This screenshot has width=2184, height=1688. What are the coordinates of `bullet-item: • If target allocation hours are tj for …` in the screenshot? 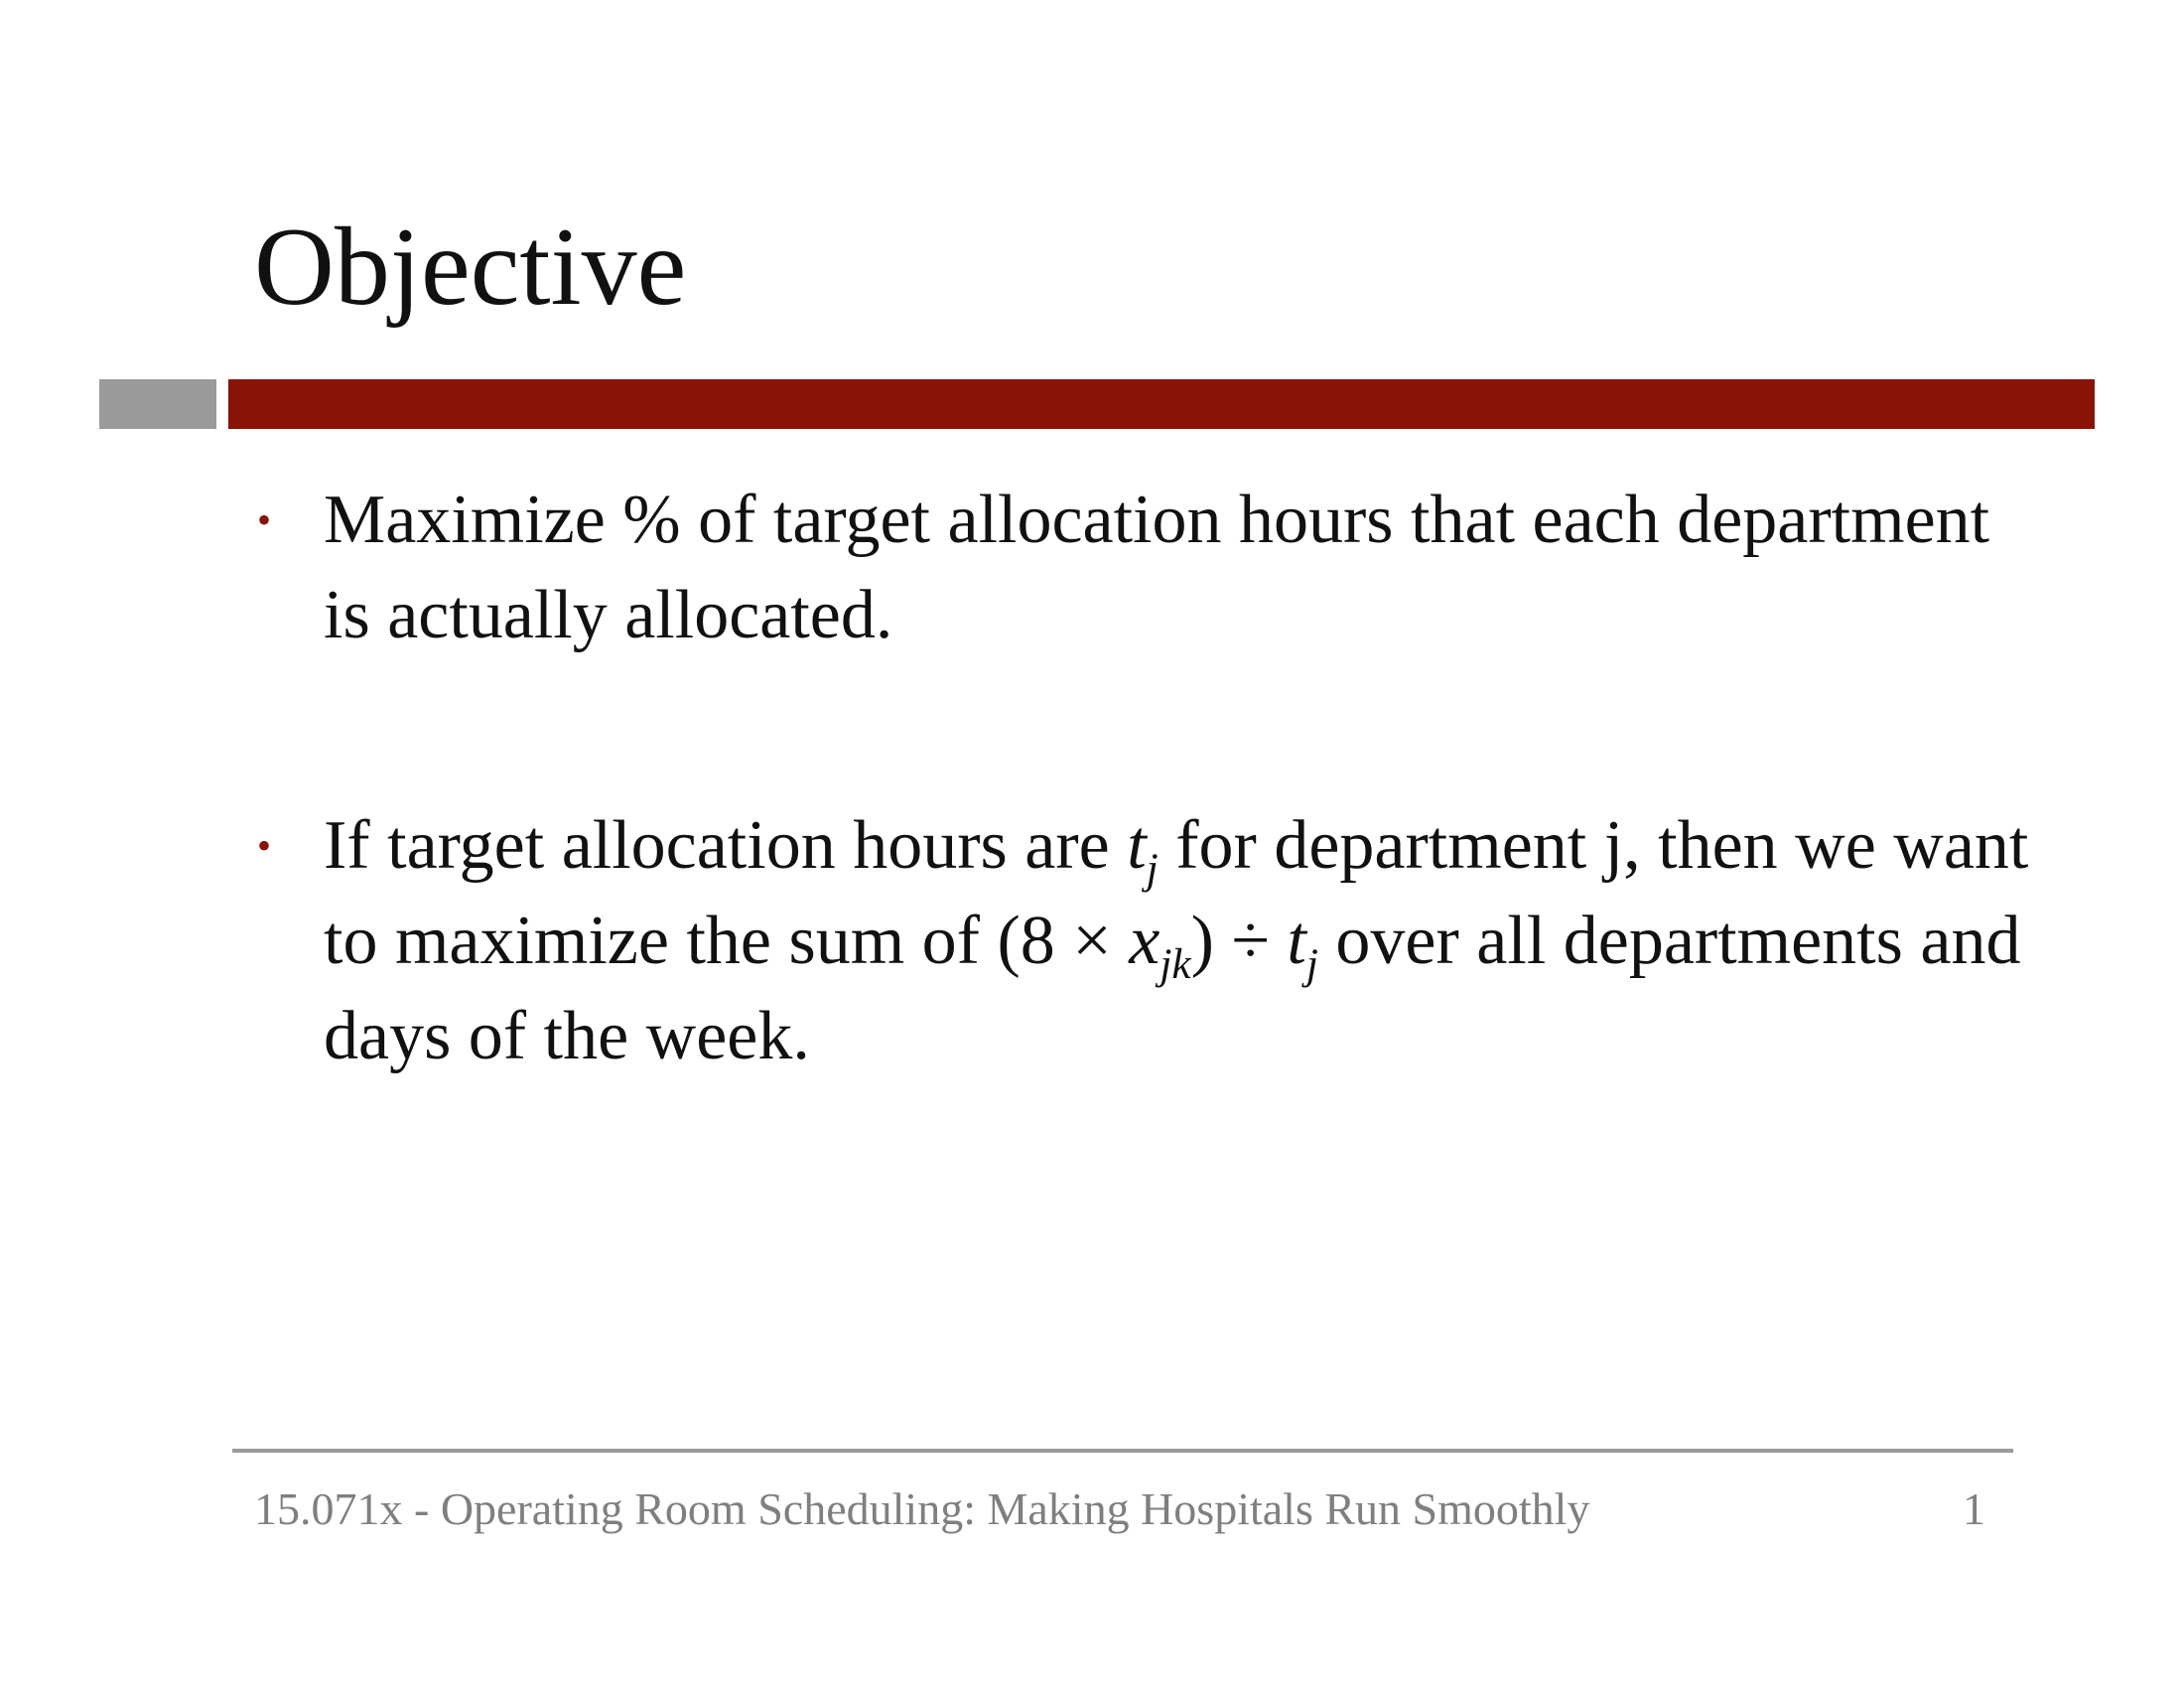 It's located at (1147, 941).